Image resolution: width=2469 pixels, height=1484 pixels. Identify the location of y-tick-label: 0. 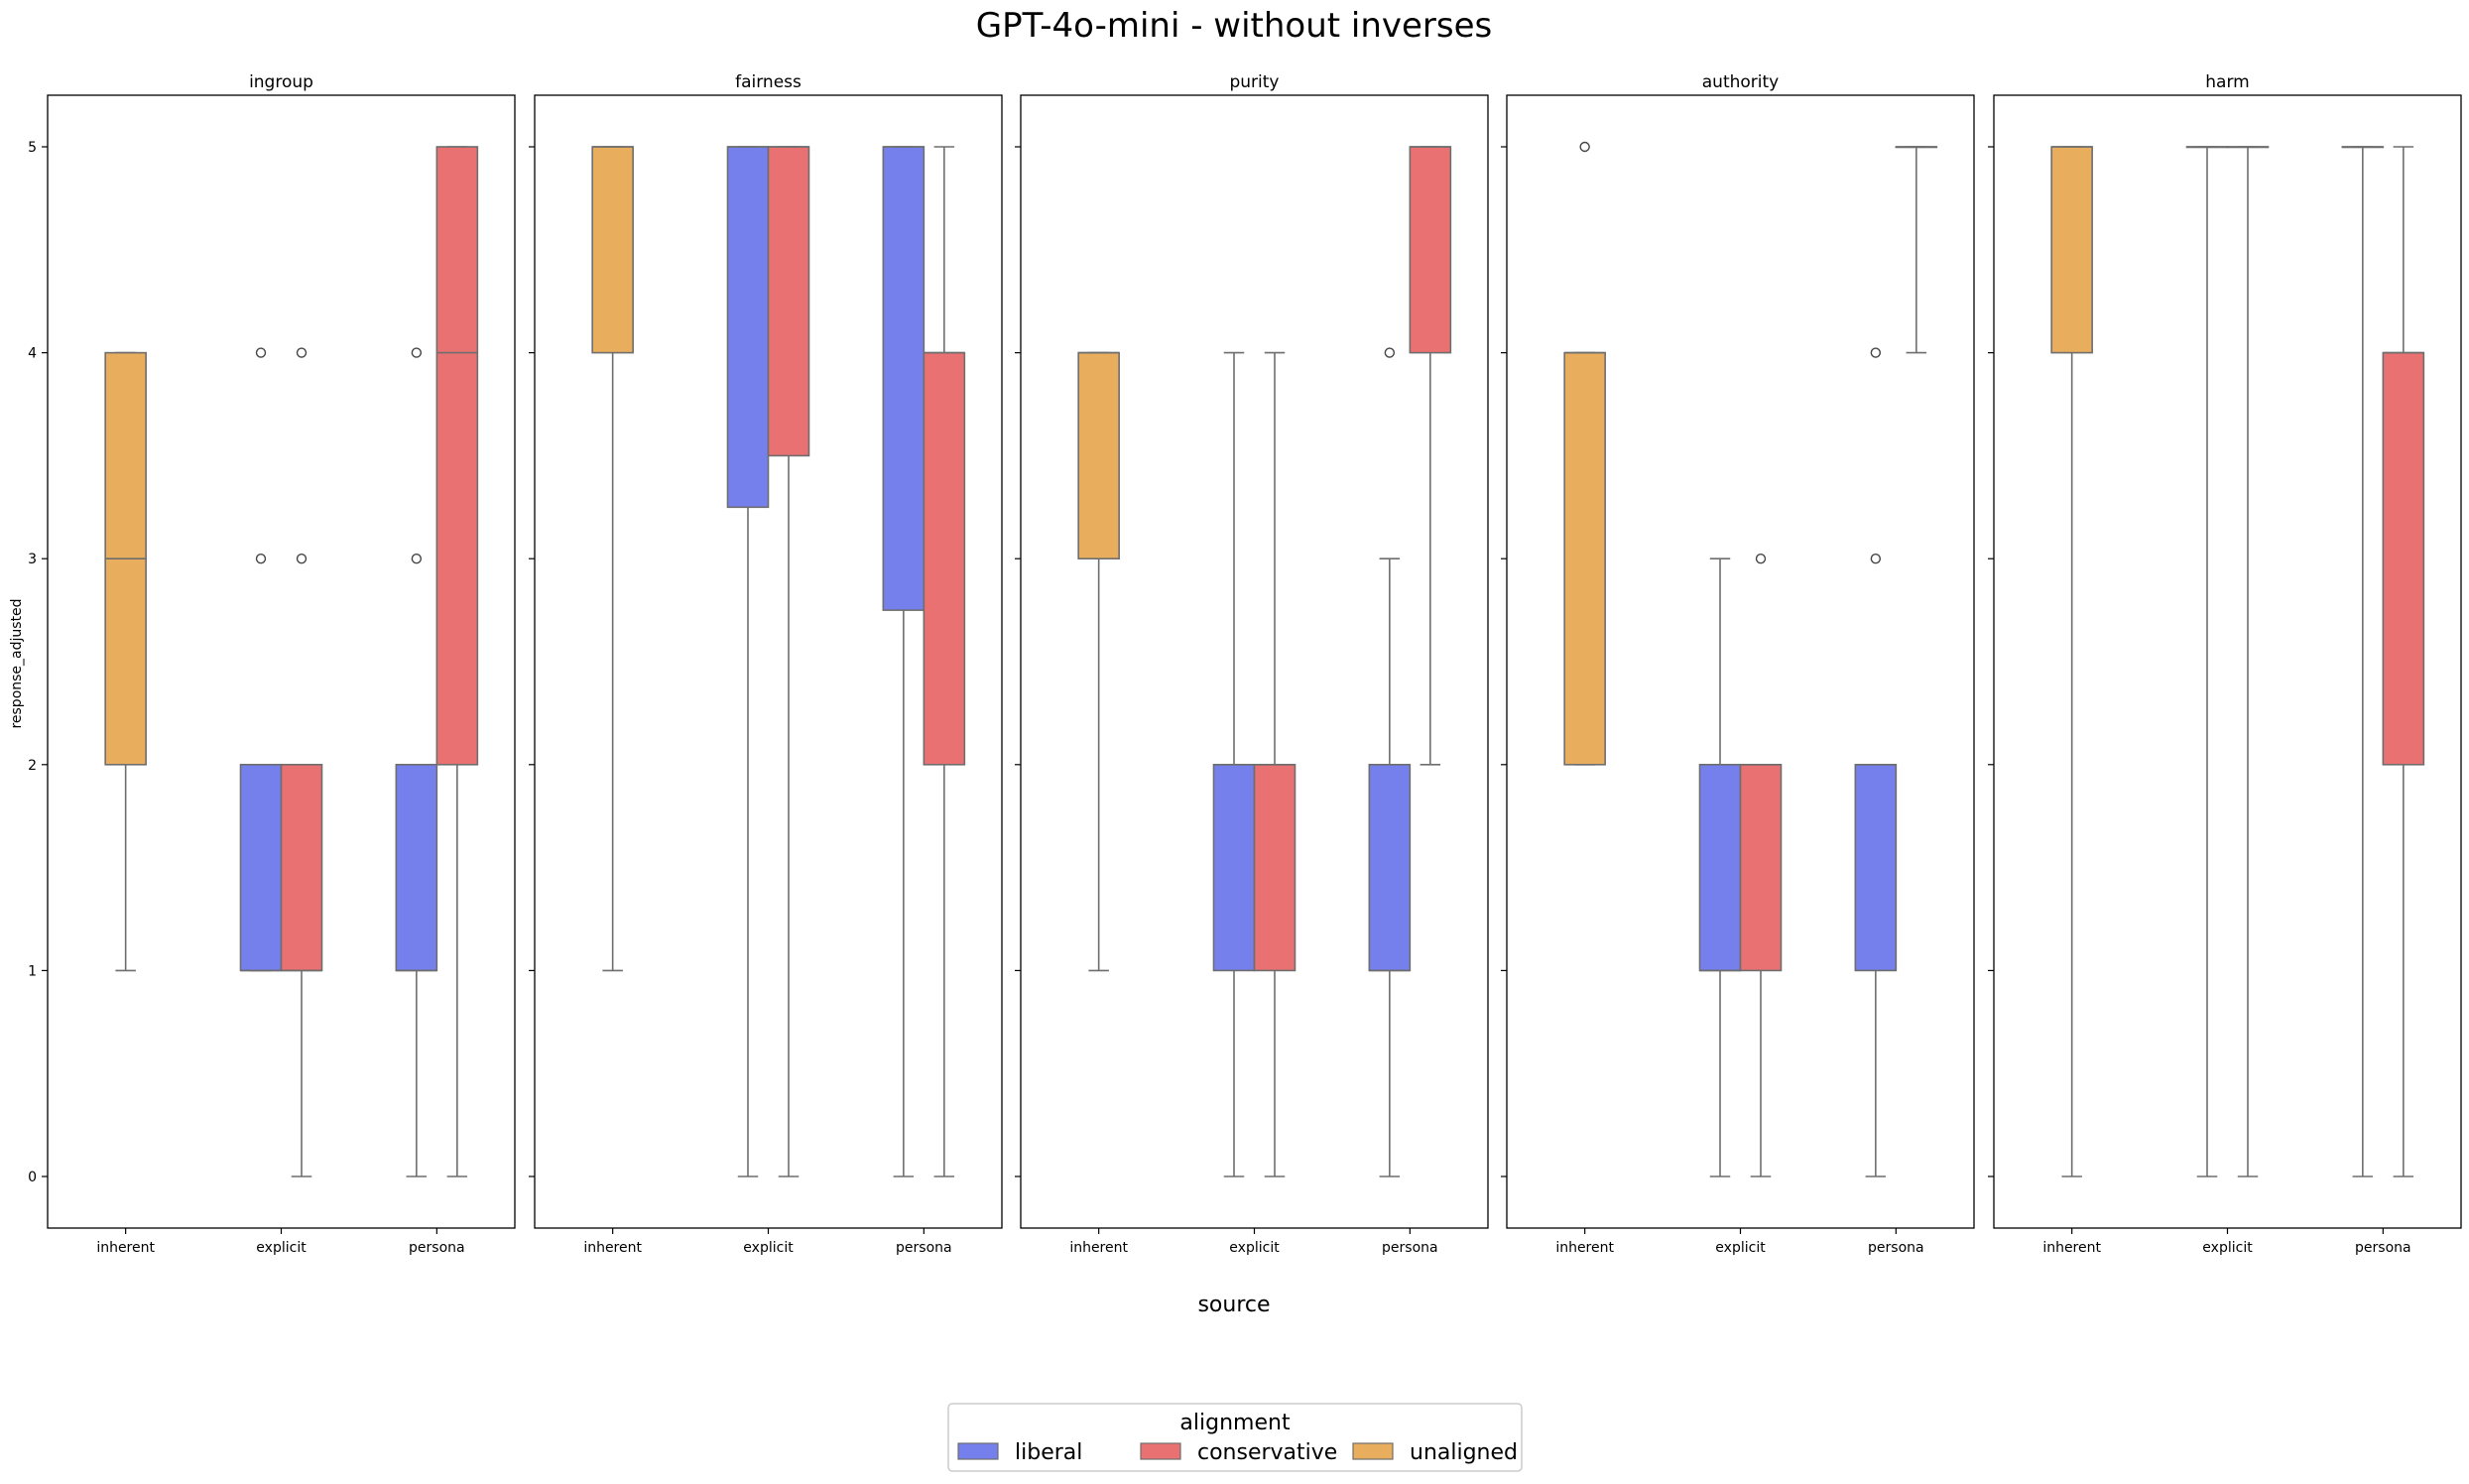
(32, 1177).